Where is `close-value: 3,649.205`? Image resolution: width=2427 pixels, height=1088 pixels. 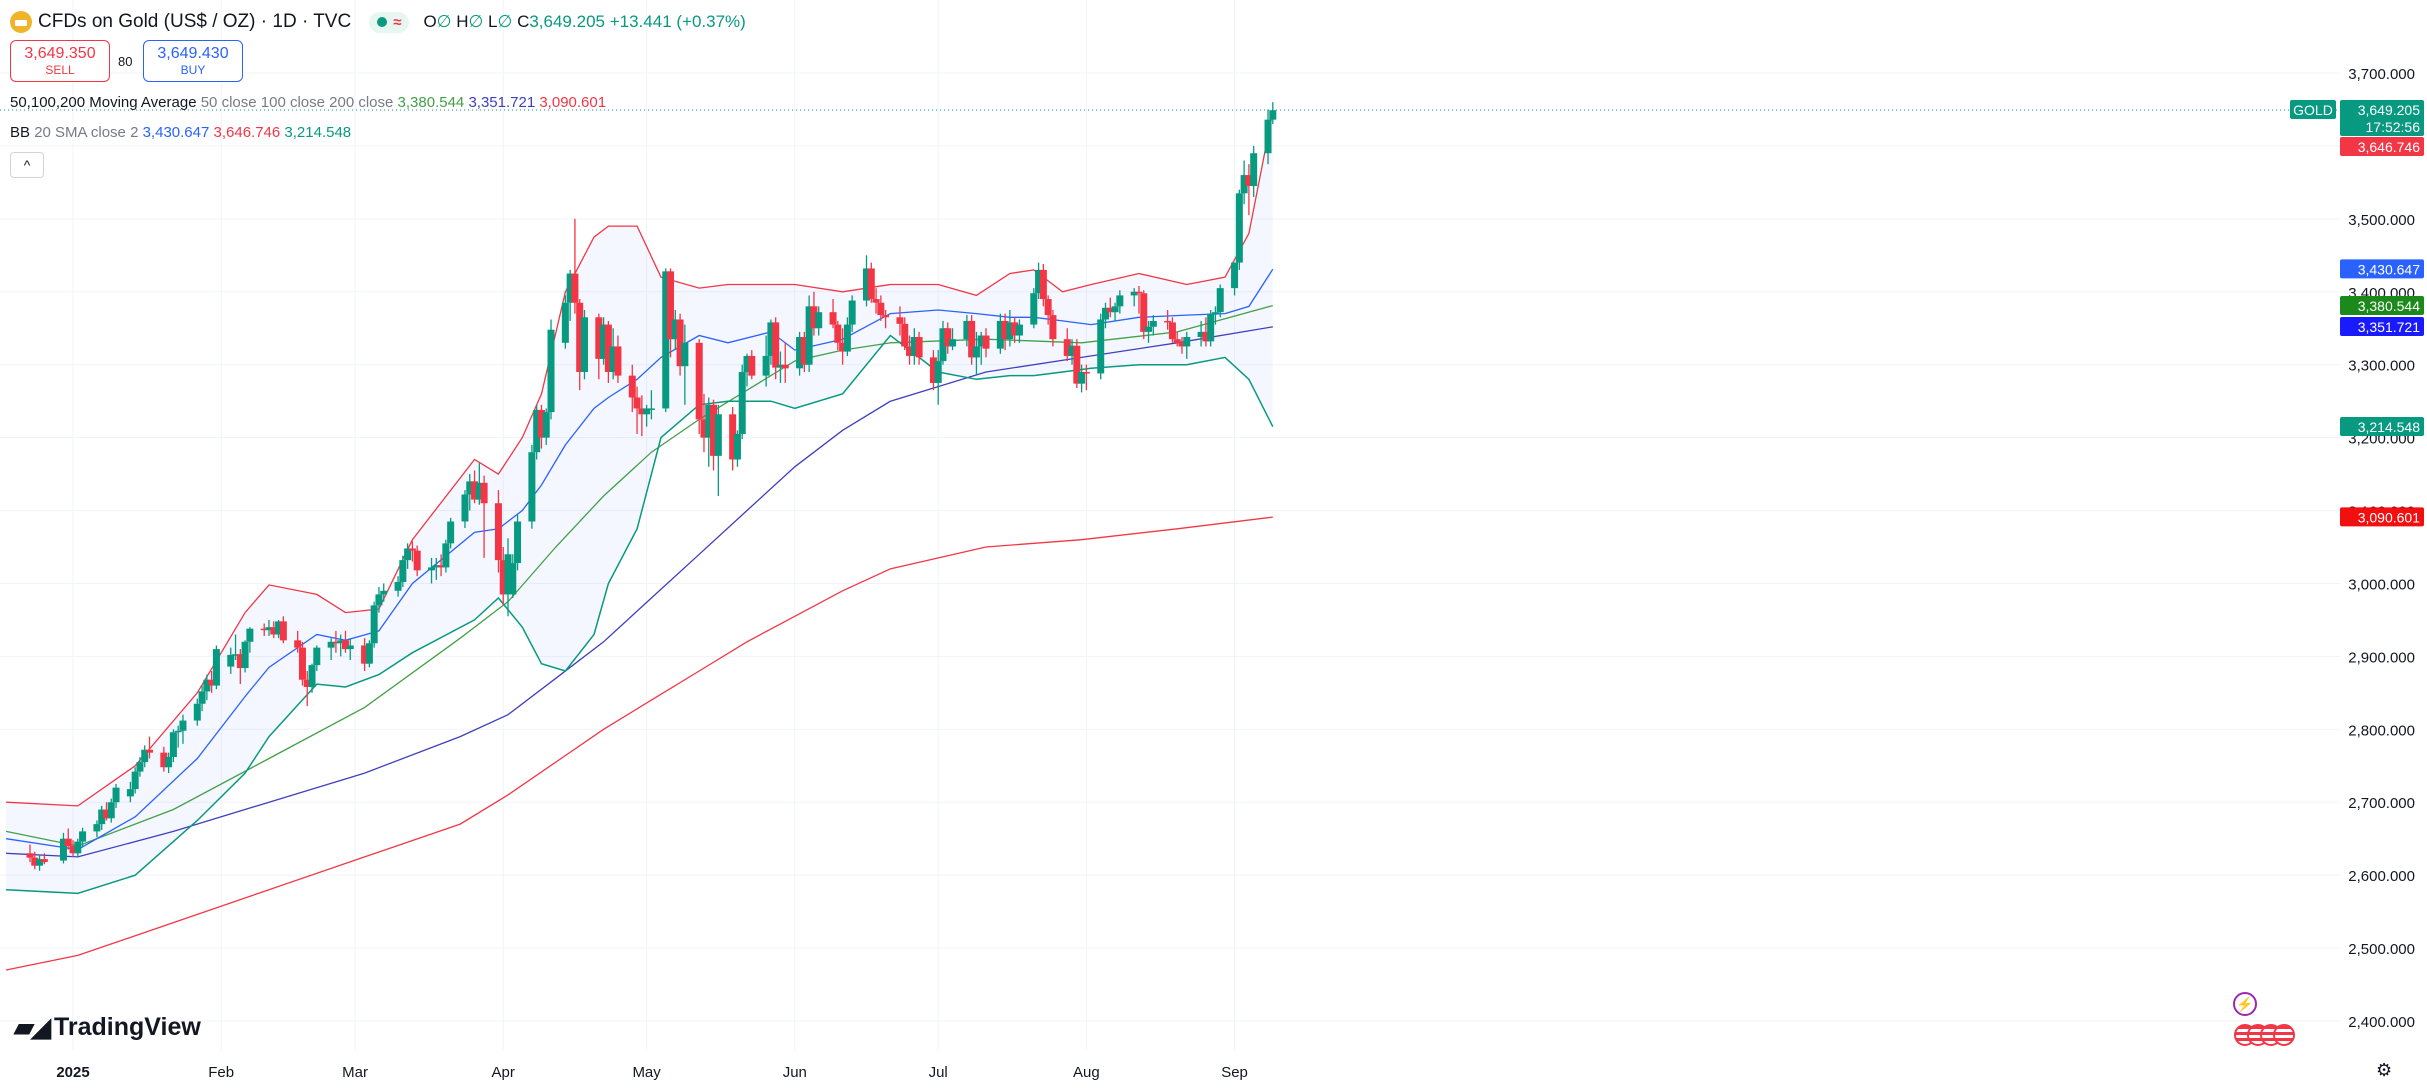
close-value: 3,649.205 is located at coordinates (567, 21).